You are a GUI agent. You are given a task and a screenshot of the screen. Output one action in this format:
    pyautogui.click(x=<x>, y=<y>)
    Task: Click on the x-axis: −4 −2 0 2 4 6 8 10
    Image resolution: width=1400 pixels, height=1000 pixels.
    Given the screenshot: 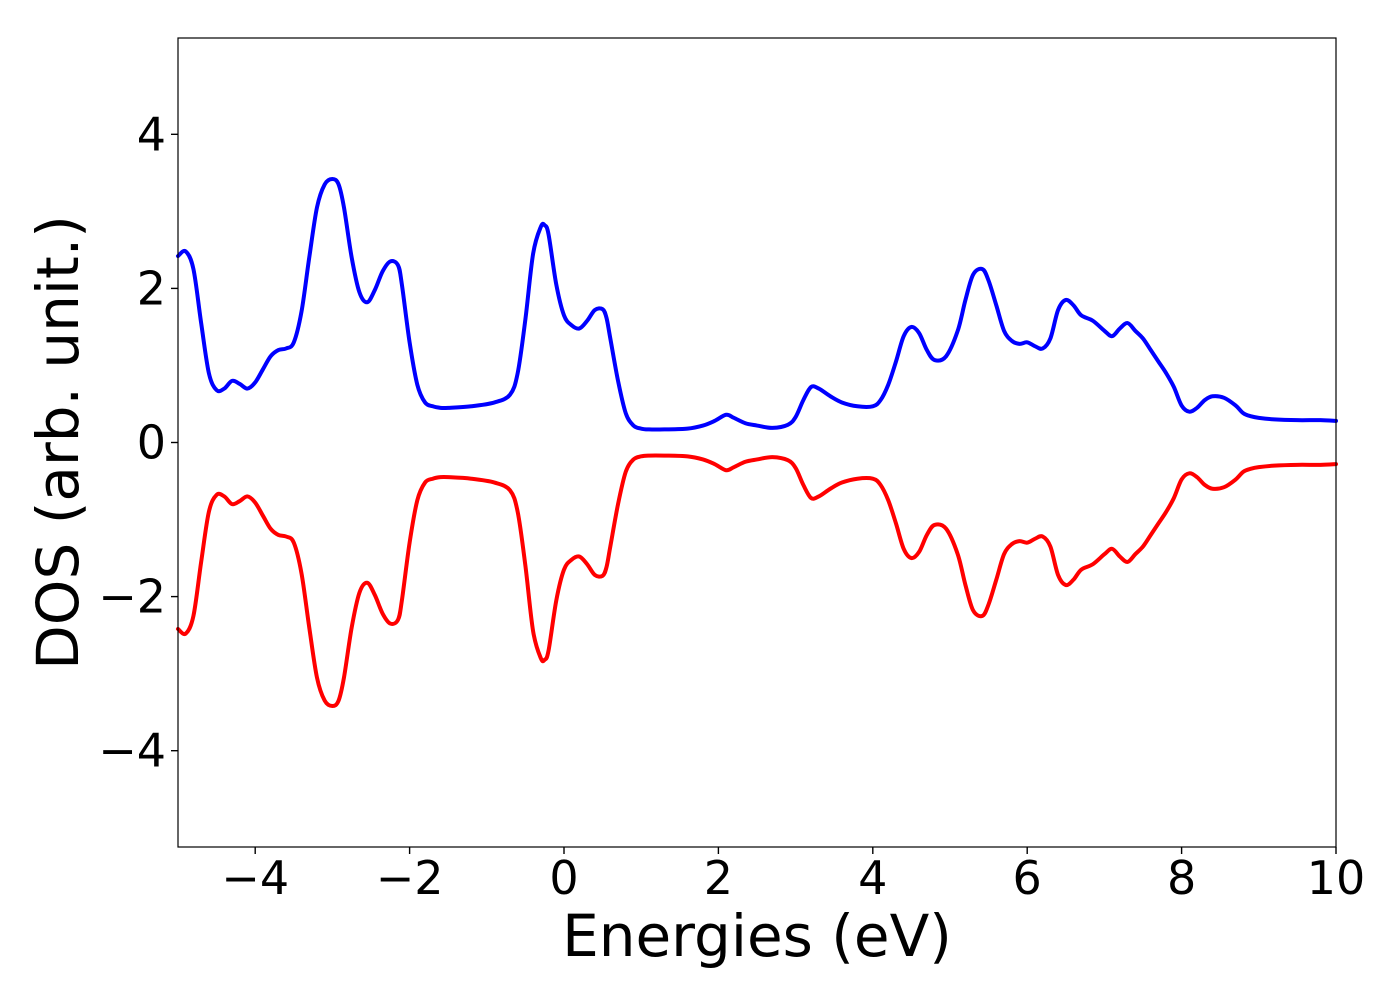 What is the action you would take?
    pyautogui.click(x=793, y=876)
    